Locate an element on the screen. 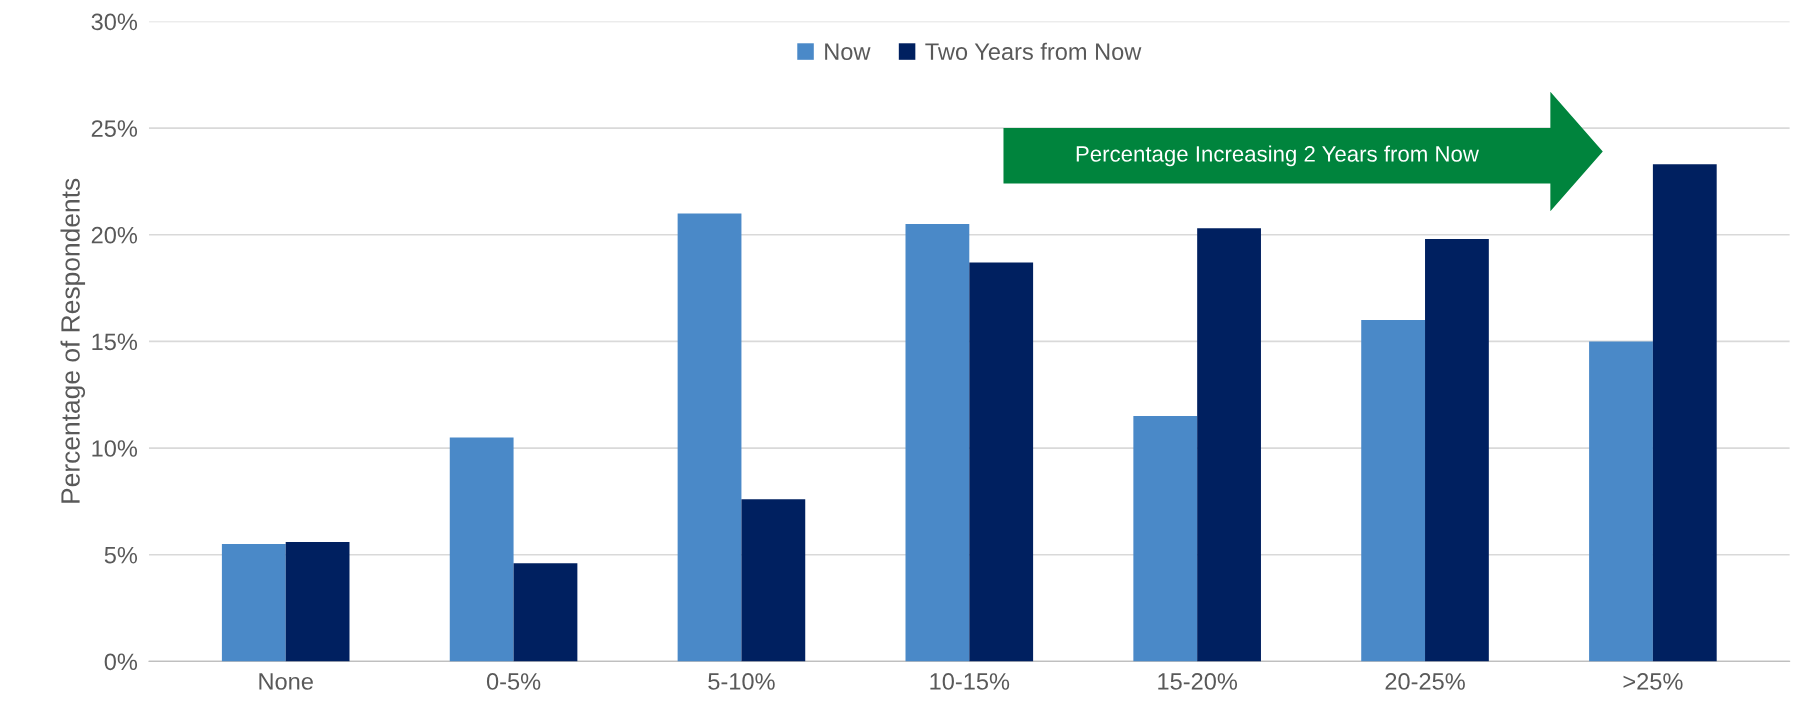  legend-label: Now is located at coordinates (848, 52).